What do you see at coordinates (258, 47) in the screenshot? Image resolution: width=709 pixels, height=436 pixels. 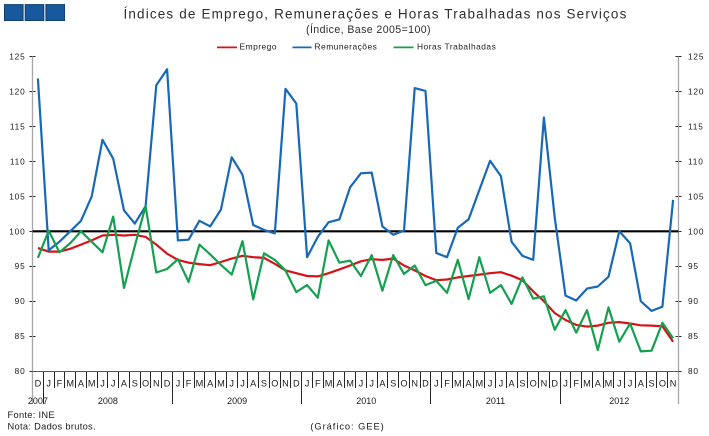 I see `svg-text: Emprego` at bounding box center [258, 47].